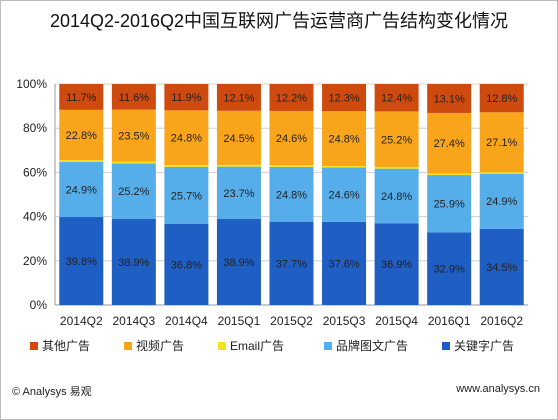 The width and height of the screenshot is (558, 420). What do you see at coordinates (501, 321) in the screenshot?
I see `x-tick-label: 2016Q2` at bounding box center [501, 321].